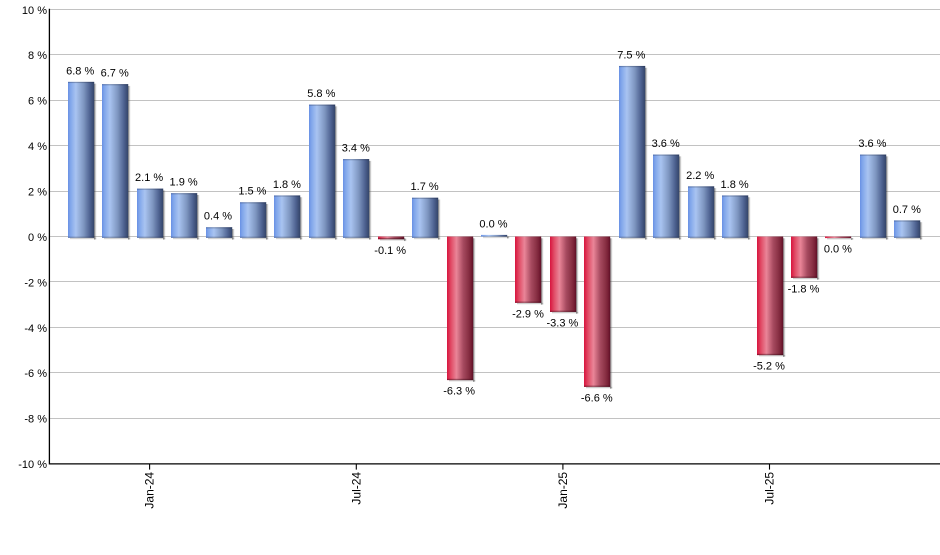 The height and width of the screenshot is (555, 940). What do you see at coordinates (80, 71) in the screenshot?
I see `svg-text: 6.8 %` at bounding box center [80, 71].